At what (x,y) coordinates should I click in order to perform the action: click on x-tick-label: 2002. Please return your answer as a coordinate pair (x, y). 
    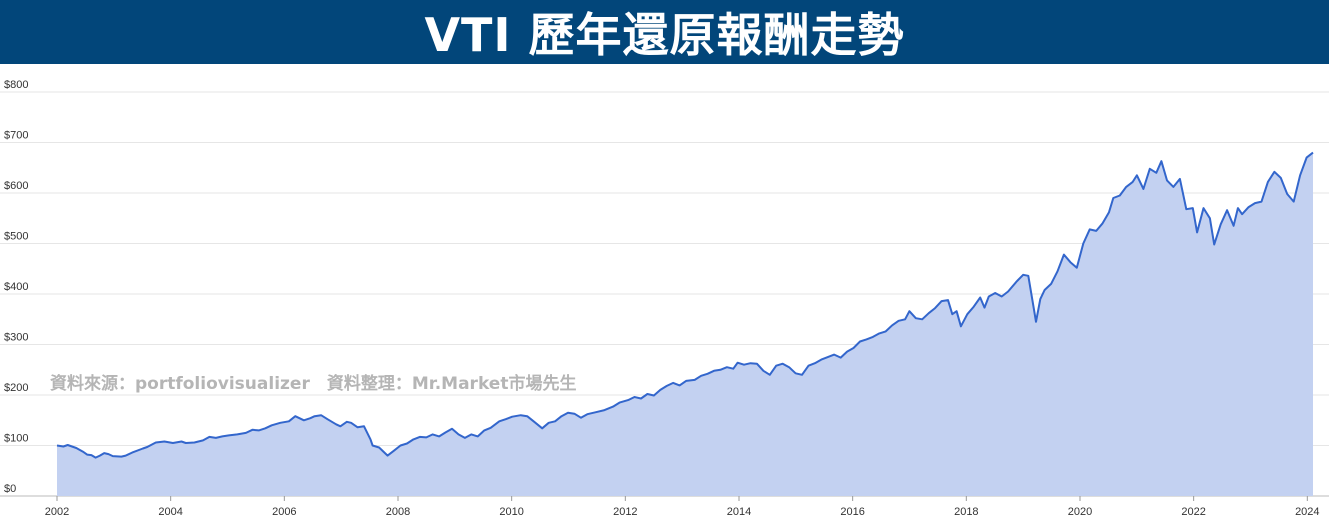
    Looking at the image, I should click on (57, 512).